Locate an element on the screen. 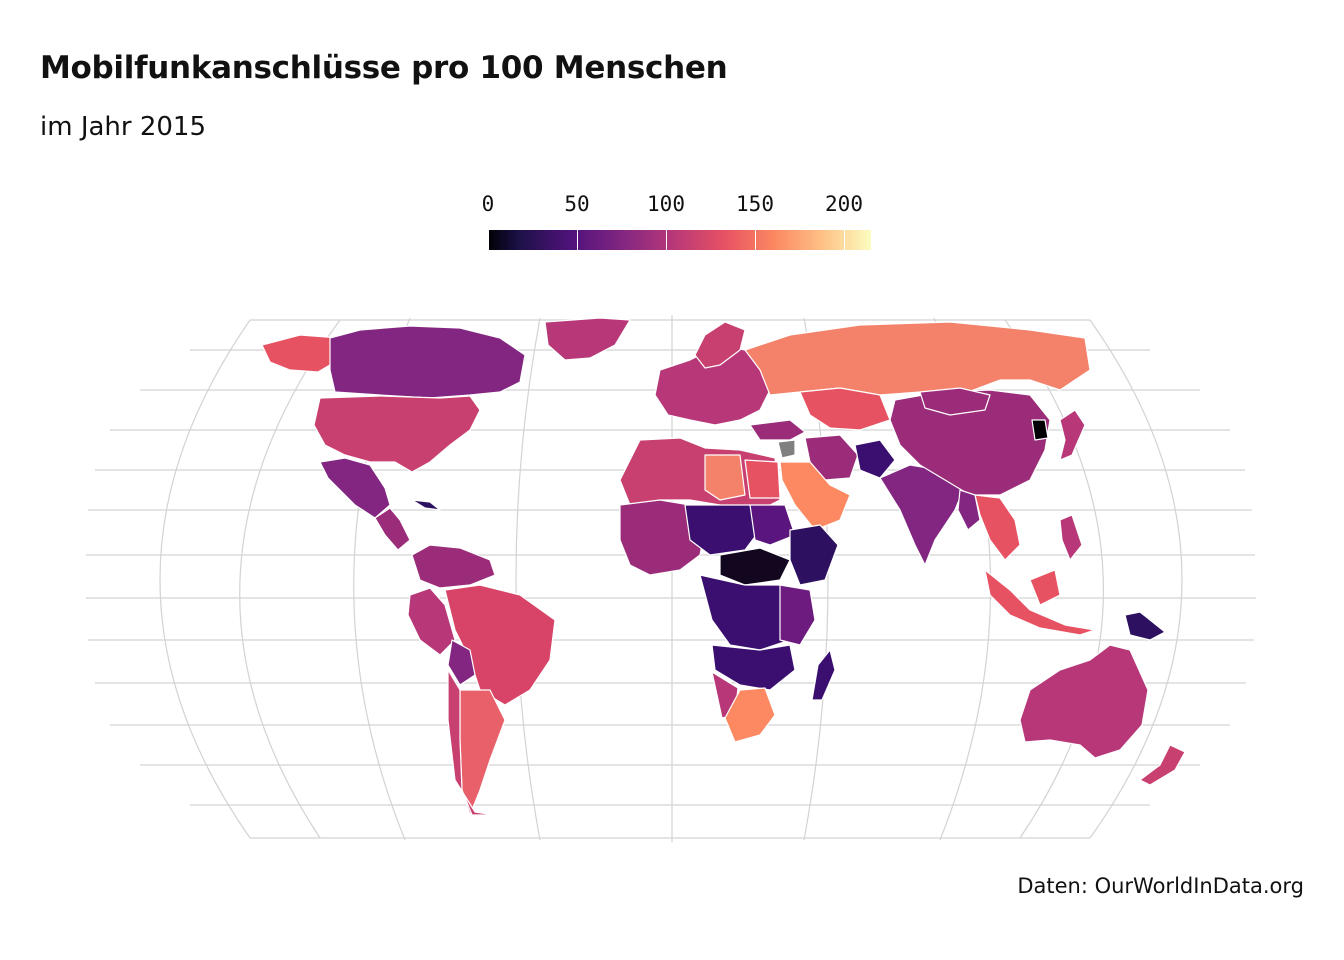  country-south-africa is located at coordinates (750, 715).